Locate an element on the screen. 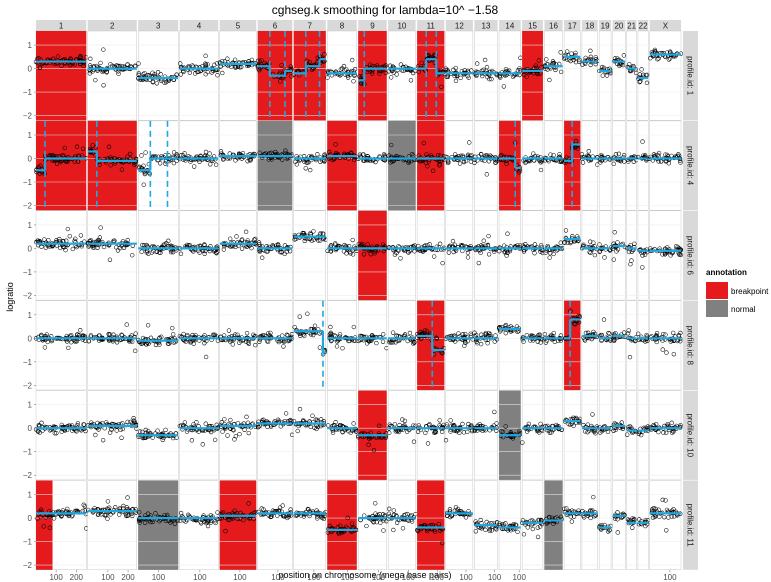  strip-label-chrom-2: 2 is located at coordinates (112, 26).